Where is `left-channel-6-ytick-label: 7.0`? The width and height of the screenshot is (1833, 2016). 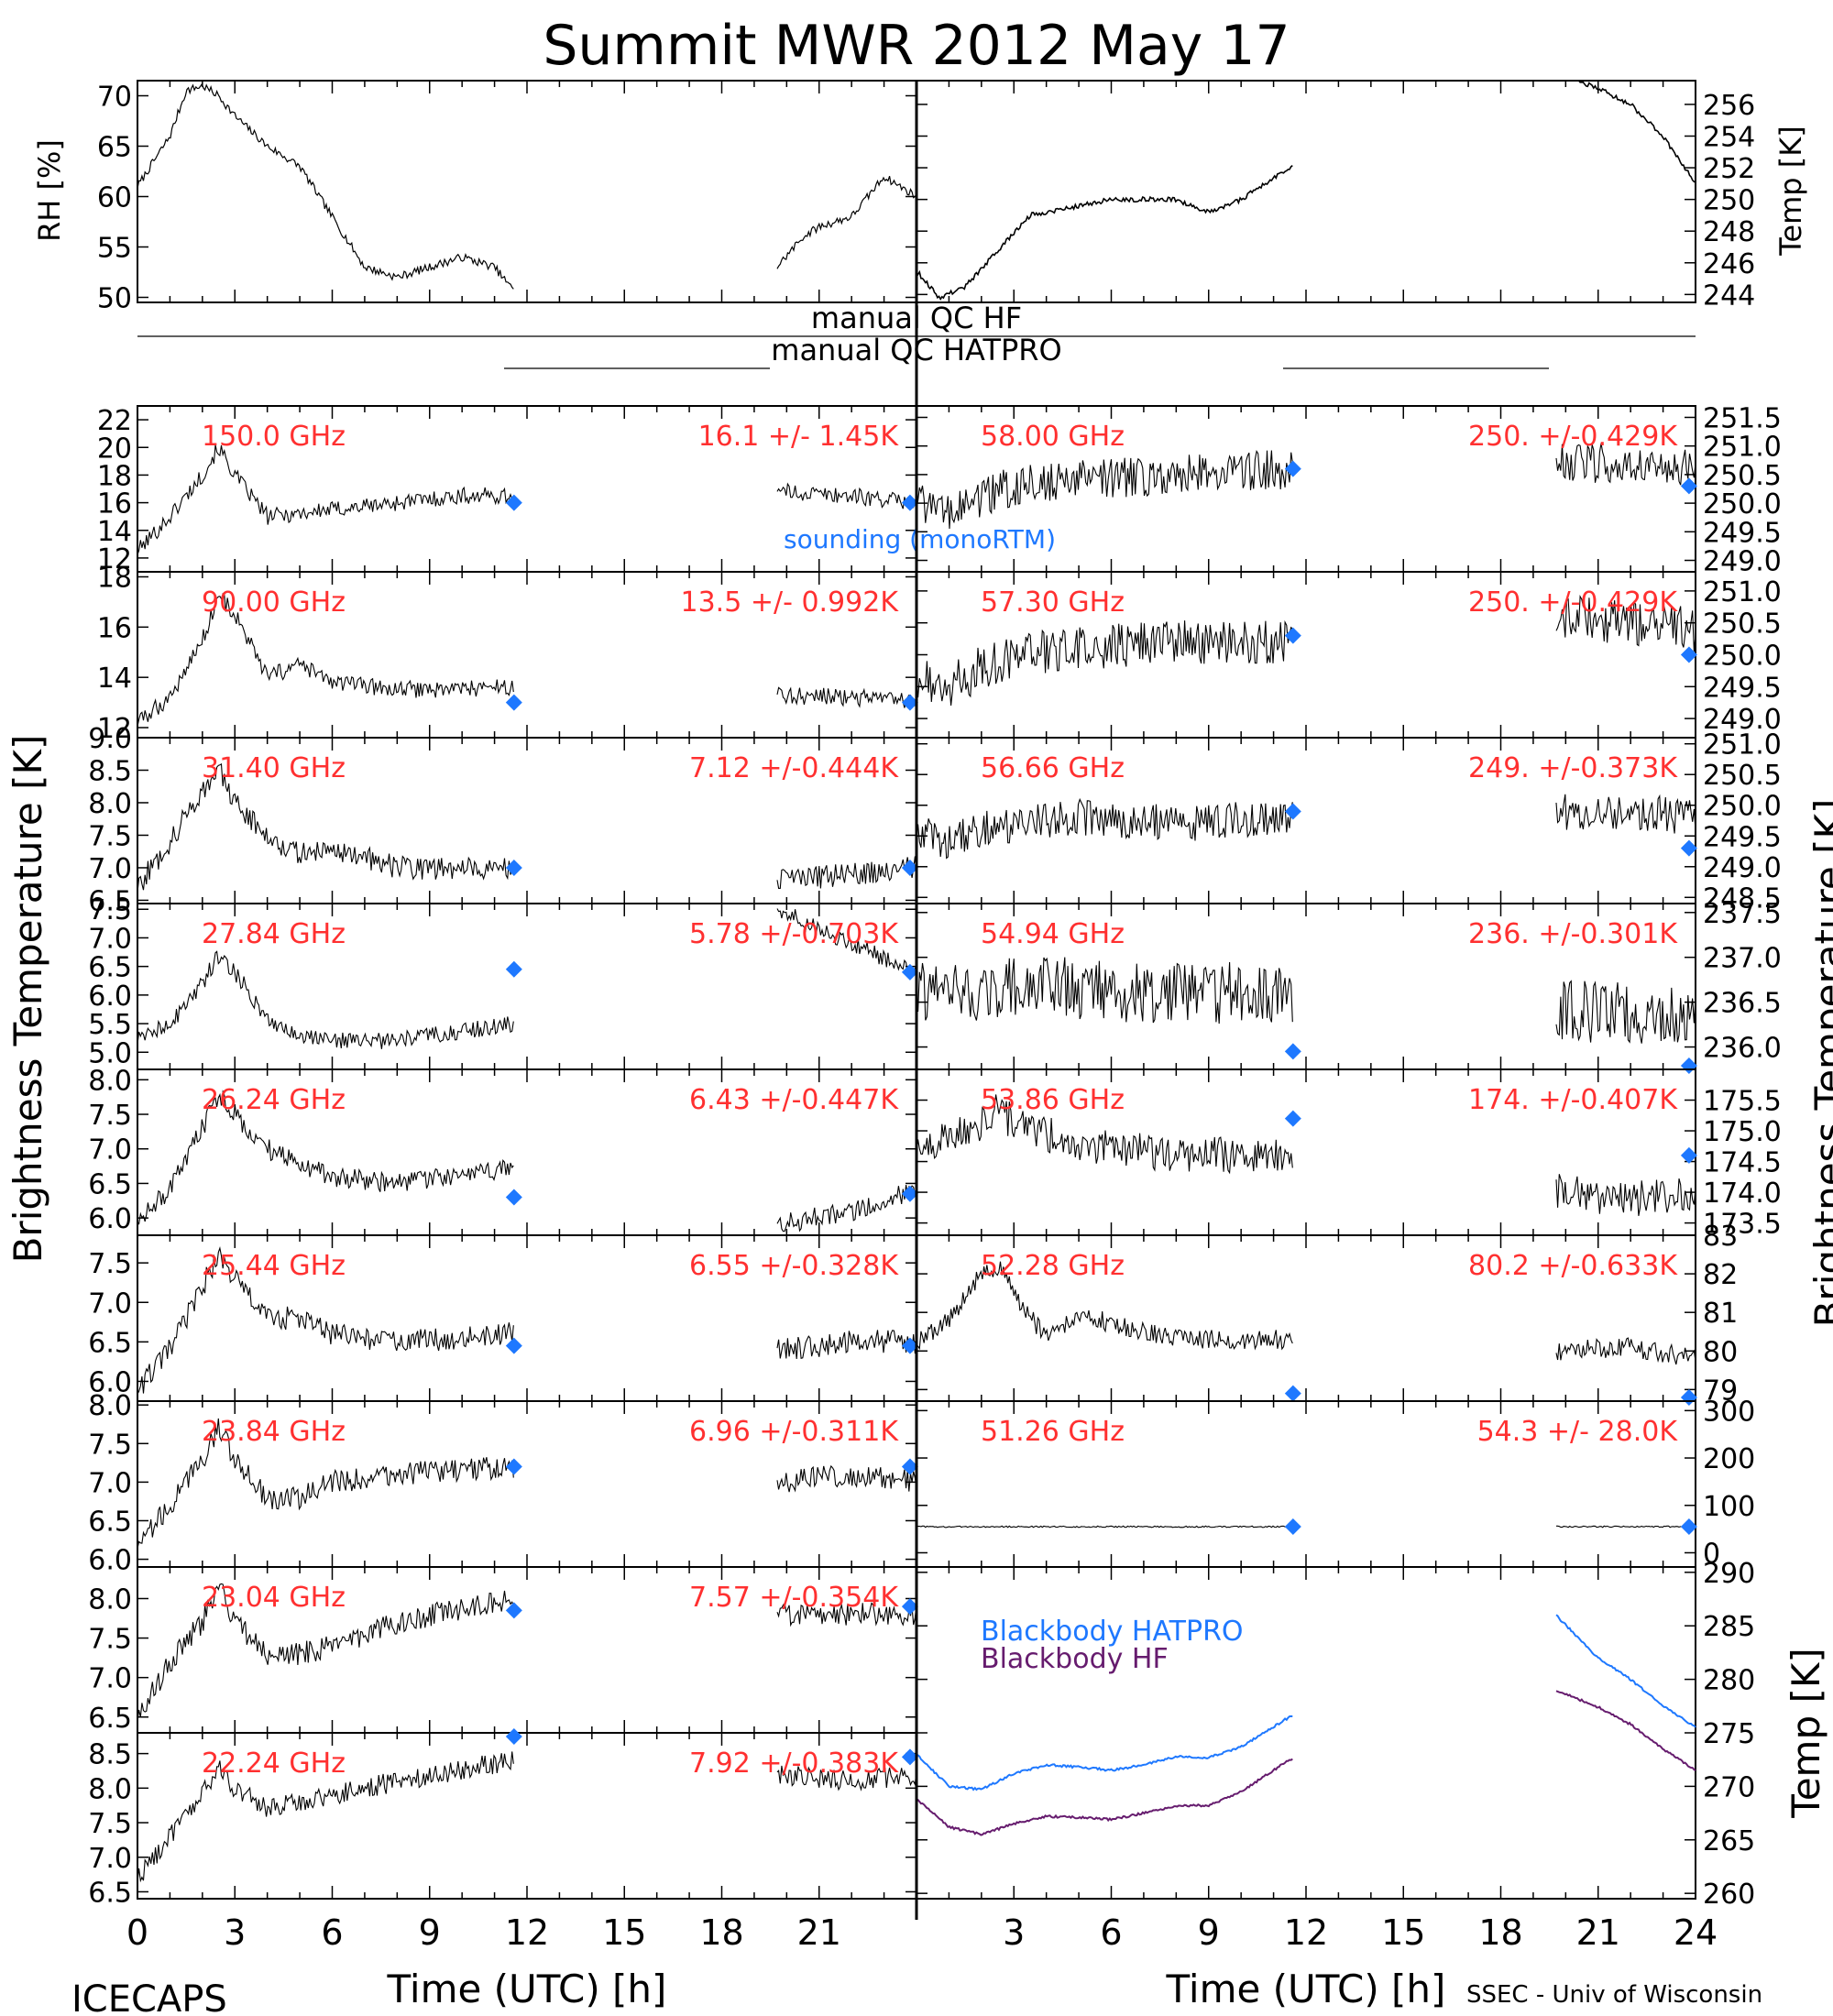 left-channel-6-ytick-label: 7.0 is located at coordinates (110, 1483).